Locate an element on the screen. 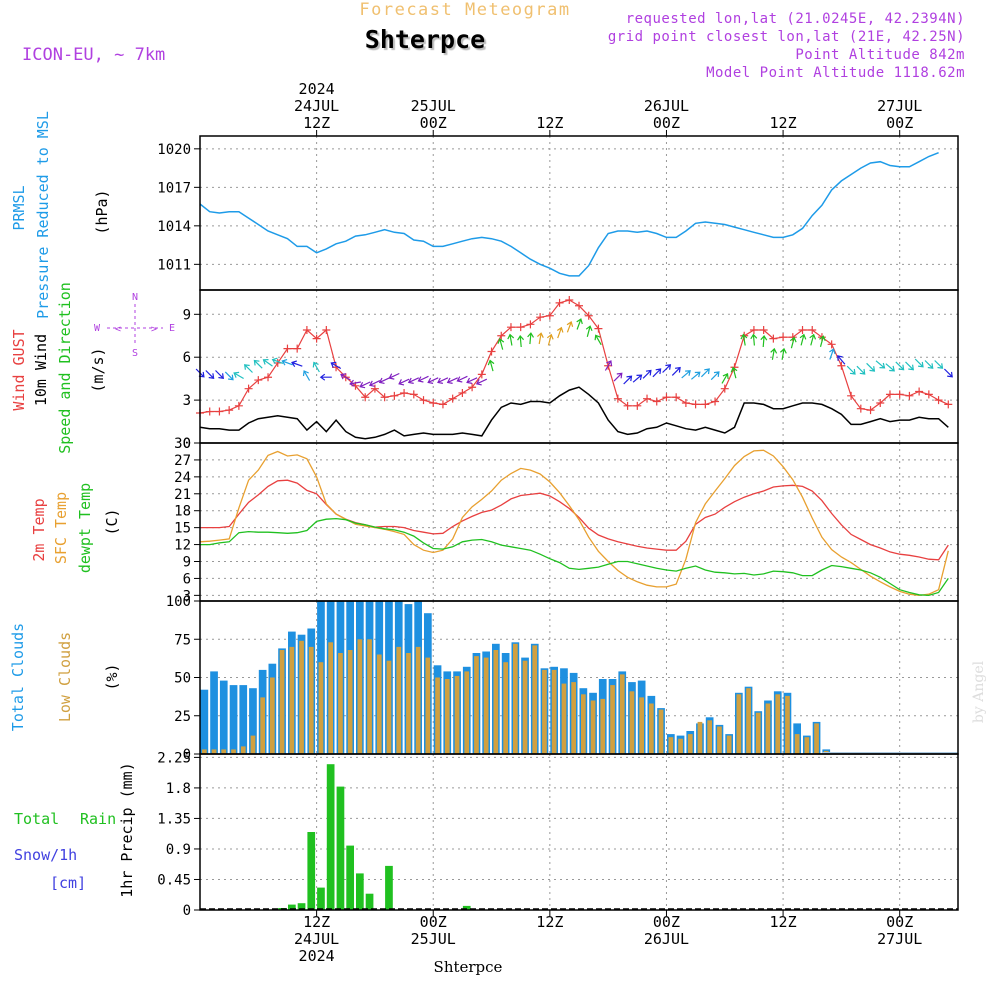  wind-label-dir: Speed and Direction is located at coordinates (65, 368).